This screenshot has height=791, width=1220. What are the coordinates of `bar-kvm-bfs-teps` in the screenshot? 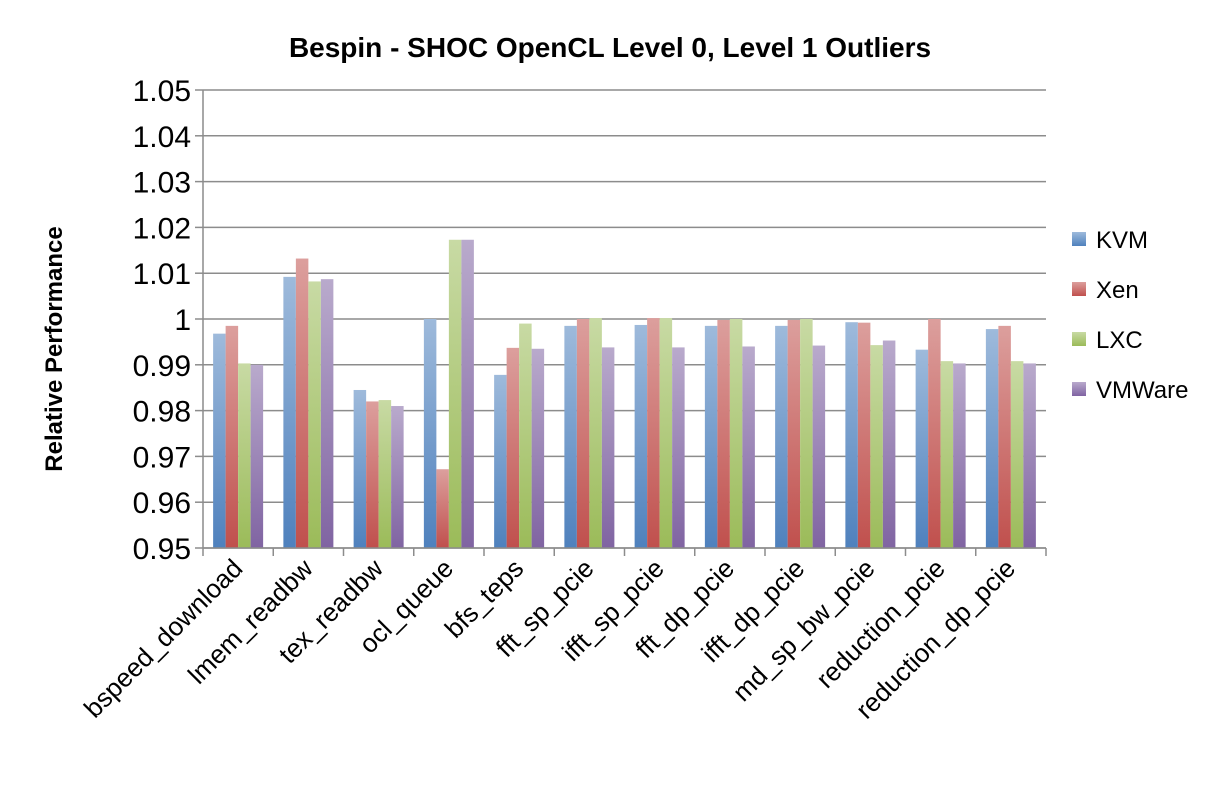 It's located at (500, 461).